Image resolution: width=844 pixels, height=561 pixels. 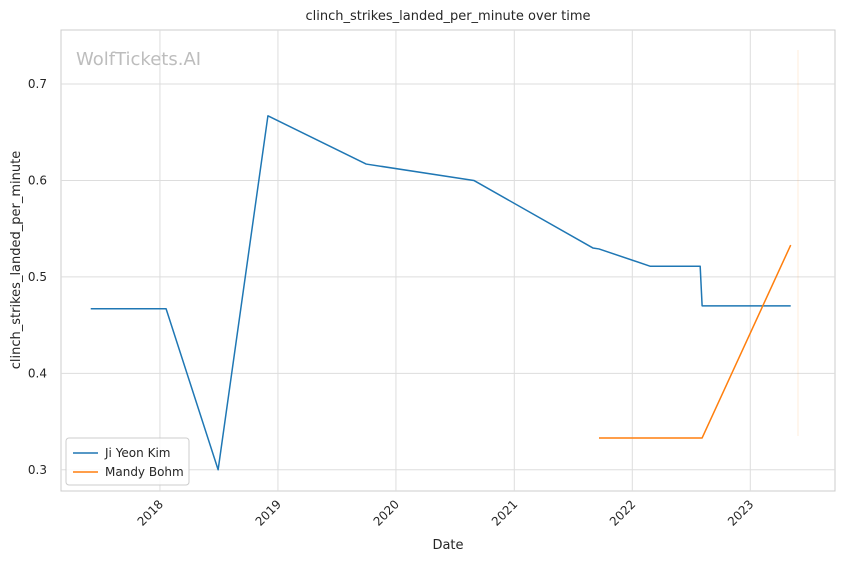 I want to click on y-axis-label: clinch_strikes_landed_per_minute, so click(x=16, y=260).